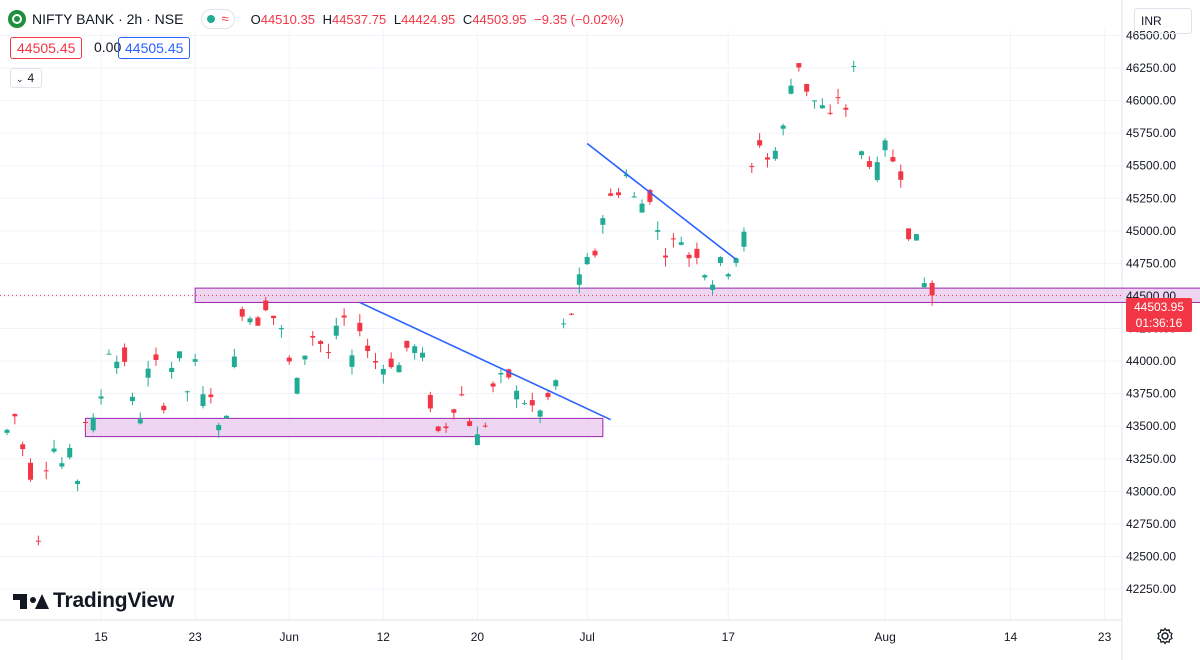  What do you see at coordinates (397, 19) in the screenshot?
I see `ohlc-low-key: L` at bounding box center [397, 19].